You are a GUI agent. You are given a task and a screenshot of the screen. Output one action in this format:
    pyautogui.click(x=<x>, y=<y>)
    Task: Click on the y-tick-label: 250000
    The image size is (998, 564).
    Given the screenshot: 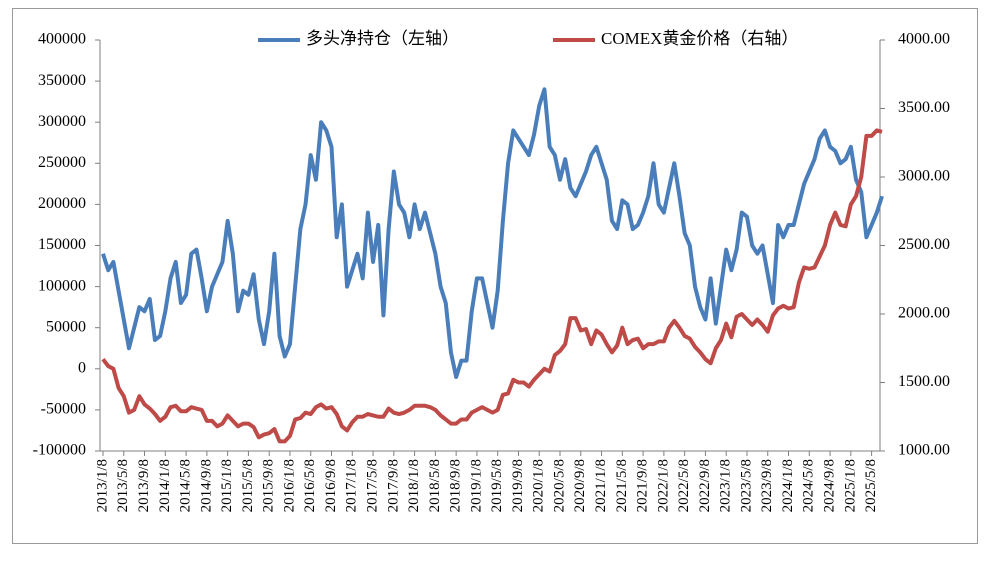 What is the action you would take?
    pyautogui.click(x=62, y=162)
    